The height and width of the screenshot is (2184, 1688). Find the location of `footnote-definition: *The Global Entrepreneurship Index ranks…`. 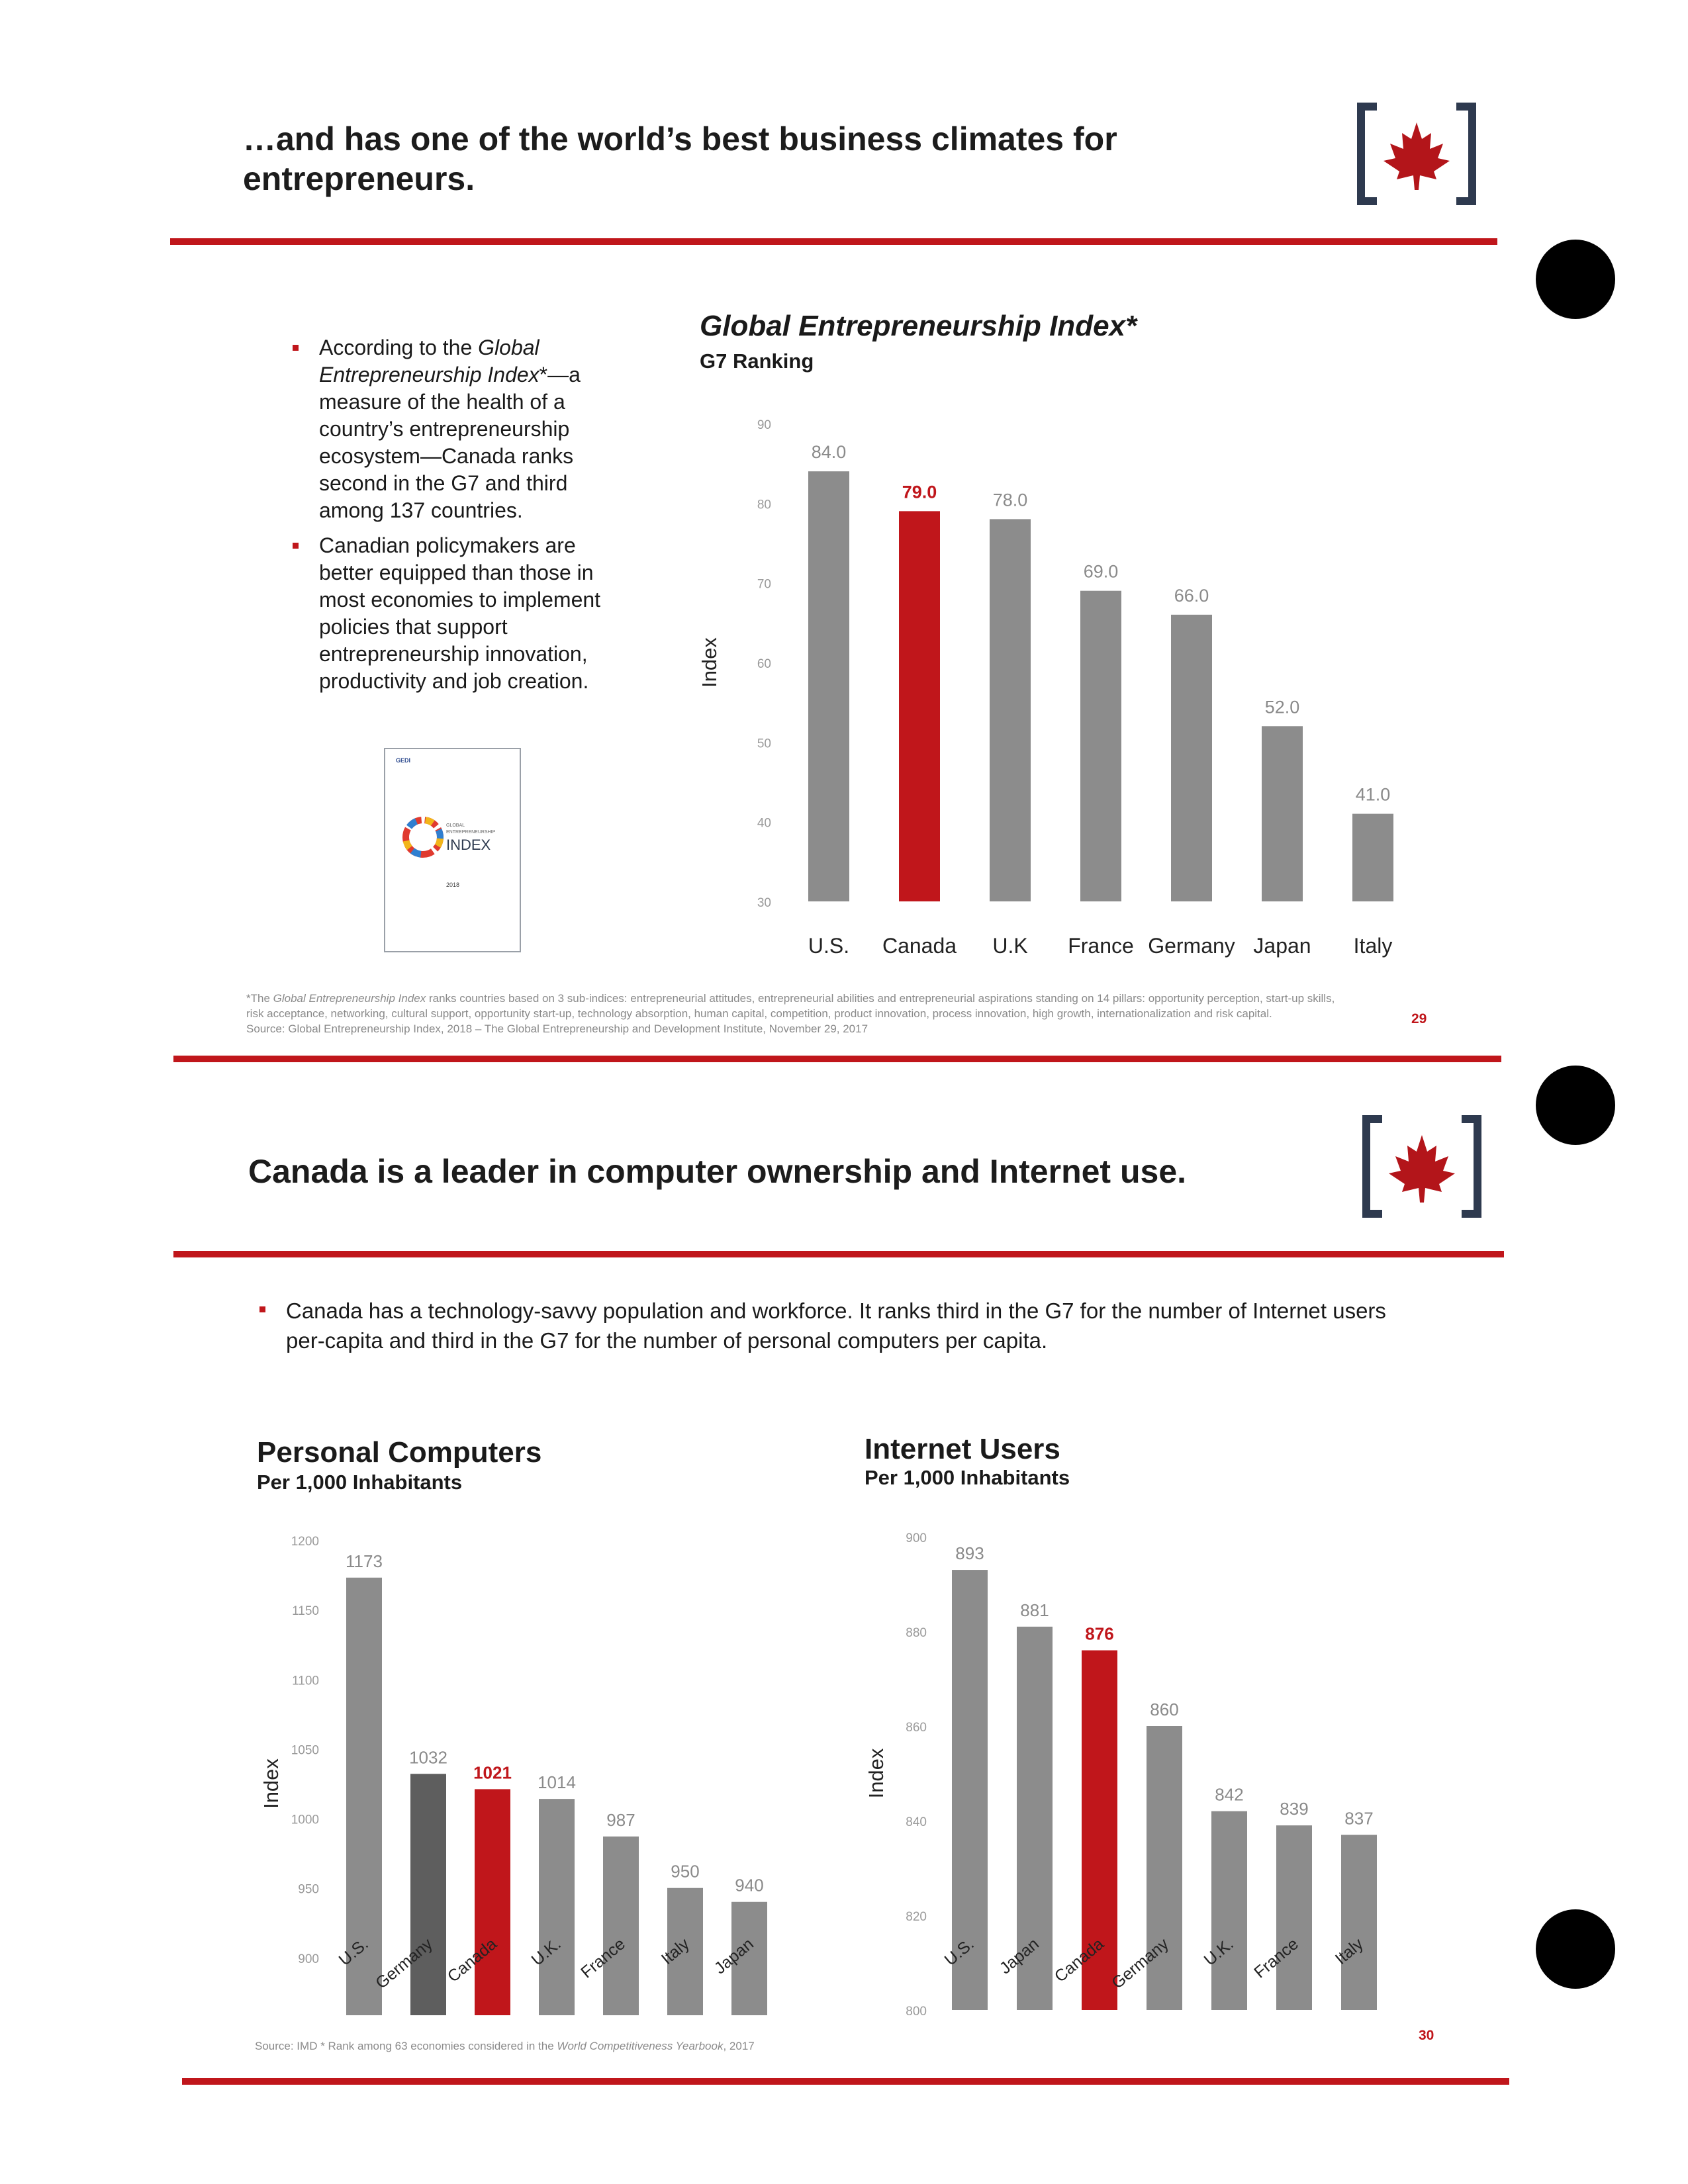

footnote-definition: *The Global Entrepreneurship Index ranks… is located at coordinates (795, 1006).